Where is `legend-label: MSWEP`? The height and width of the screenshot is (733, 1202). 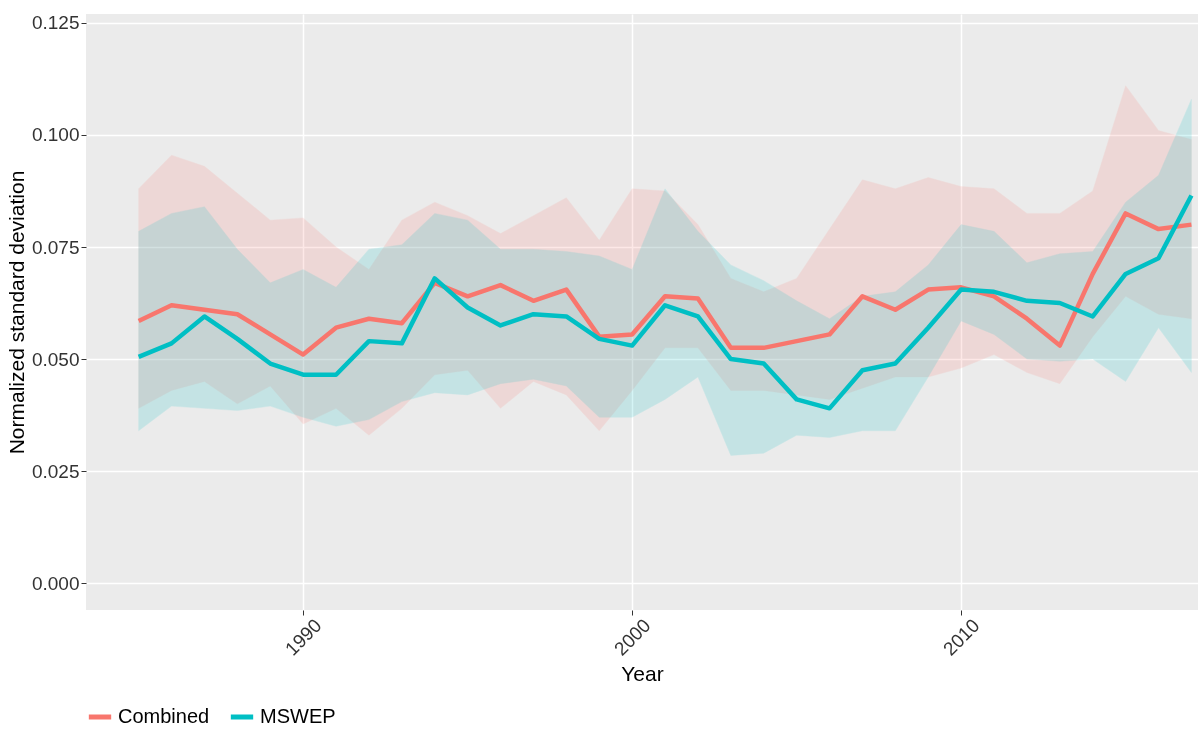
legend-label: MSWEP is located at coordinates (298, 716).